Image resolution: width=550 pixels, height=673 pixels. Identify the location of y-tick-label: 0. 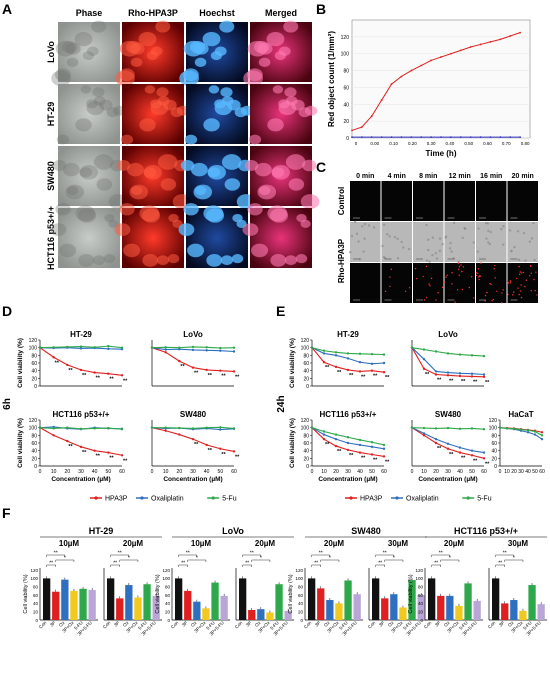
(36, 620).